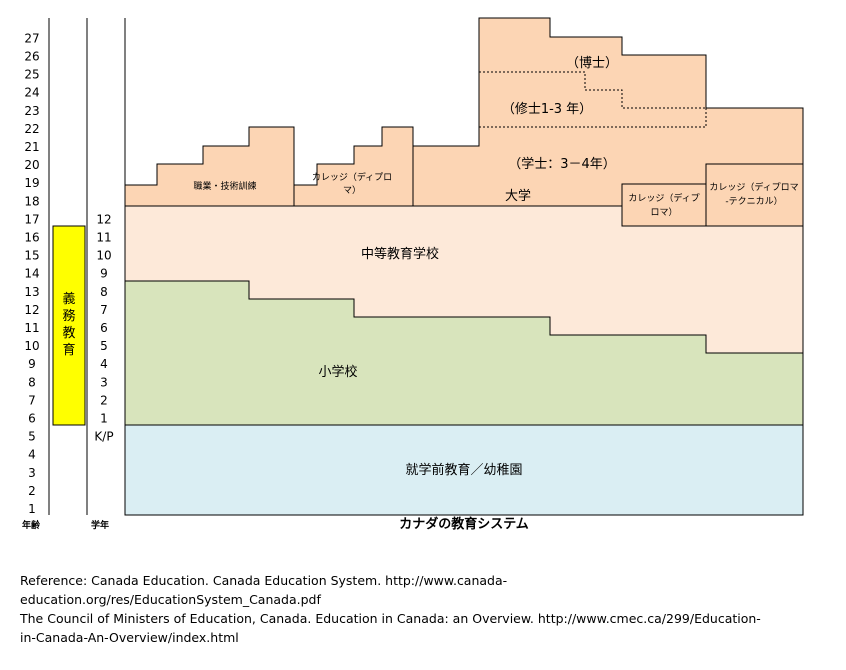 The width and height of the screenshot is (846, 670). I want to click on age-label: 14, so click(31, 274).